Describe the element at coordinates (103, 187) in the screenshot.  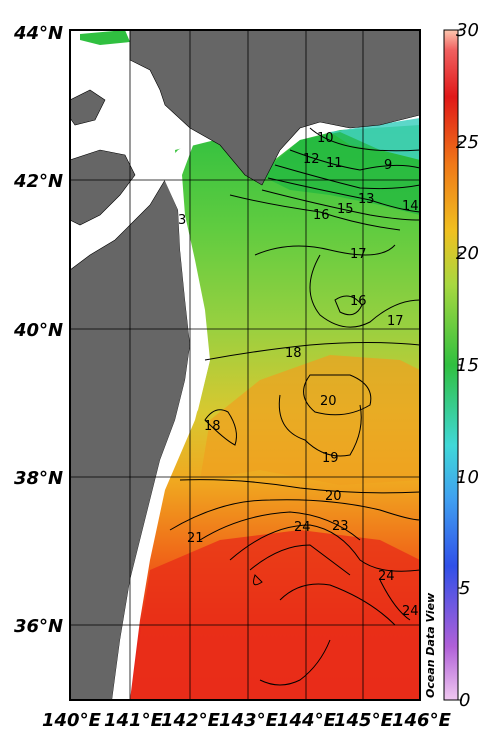
I see `land-oshima` at that location.